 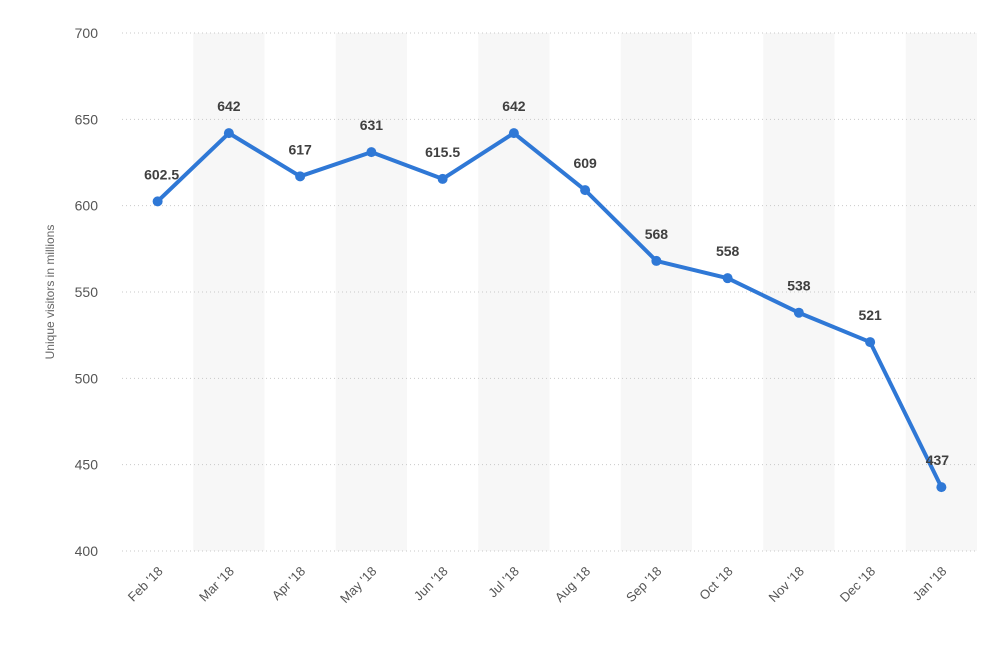 I want to click on y-tick-label: 450, so click(x=87, y=465).